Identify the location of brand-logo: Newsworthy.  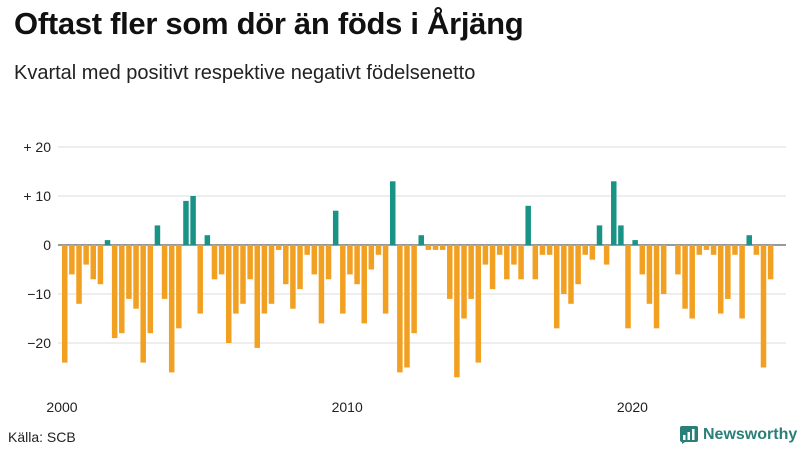
(738, 435).